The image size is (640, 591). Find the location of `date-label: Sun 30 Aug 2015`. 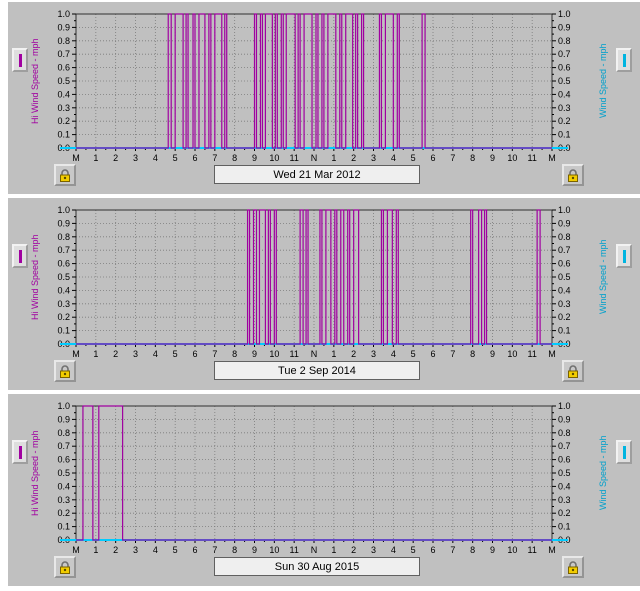

date-label: Sun 30 Aug 2015 is located at coordinates (317, 566).